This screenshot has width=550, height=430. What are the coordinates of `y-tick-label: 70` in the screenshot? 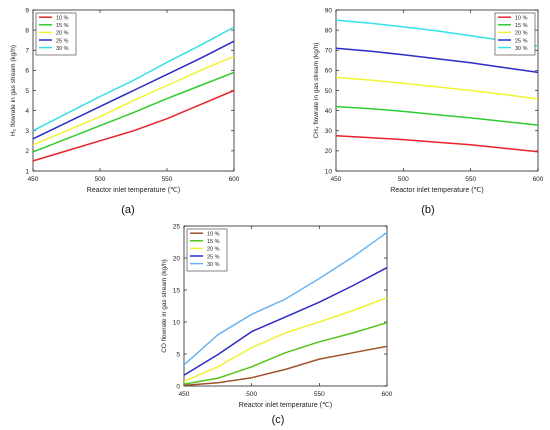 It's located at (329, 51).